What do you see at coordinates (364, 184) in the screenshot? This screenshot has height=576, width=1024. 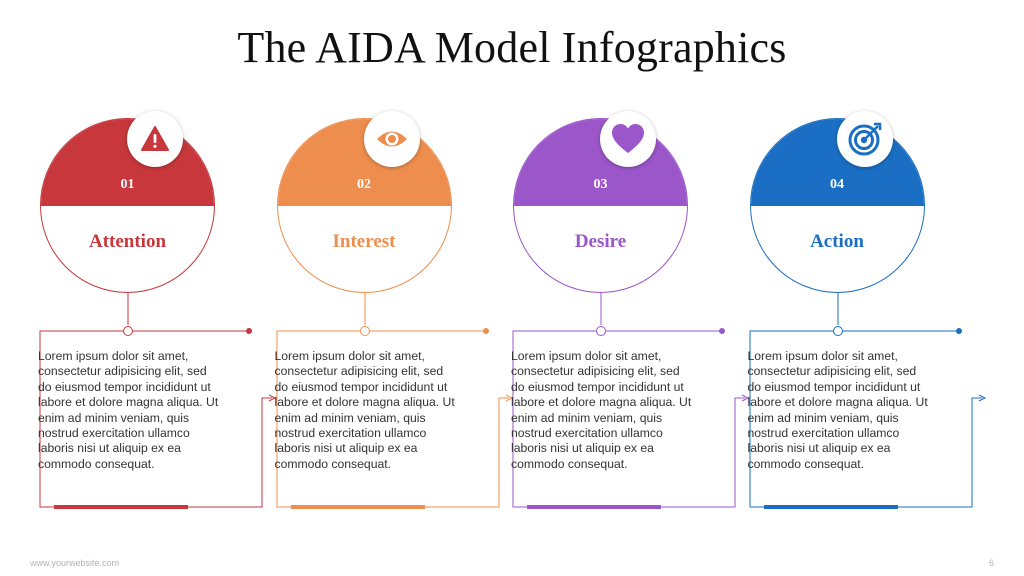 I see `step-number: 02` at bounding box center [364, 184].